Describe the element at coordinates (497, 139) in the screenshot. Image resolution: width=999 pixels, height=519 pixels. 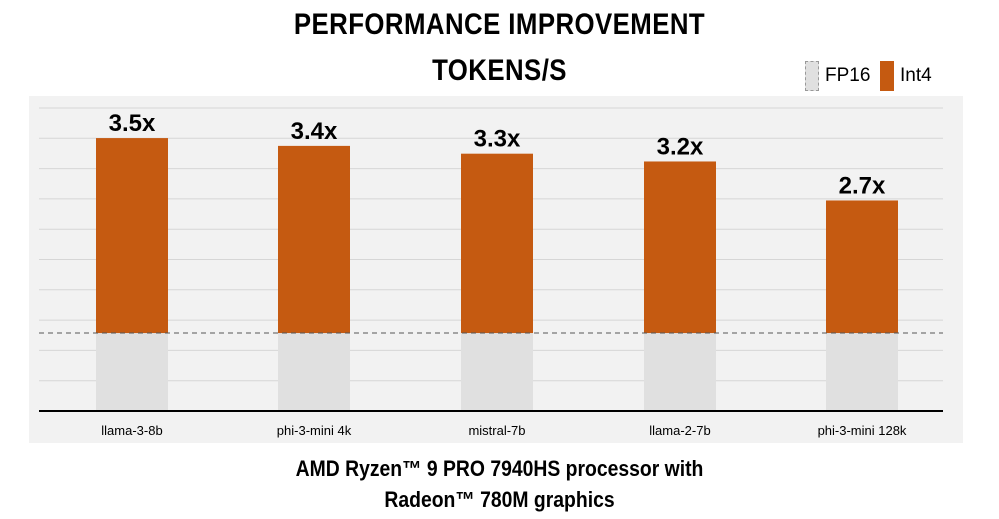
I see `data-label: 3.3x` at that location.